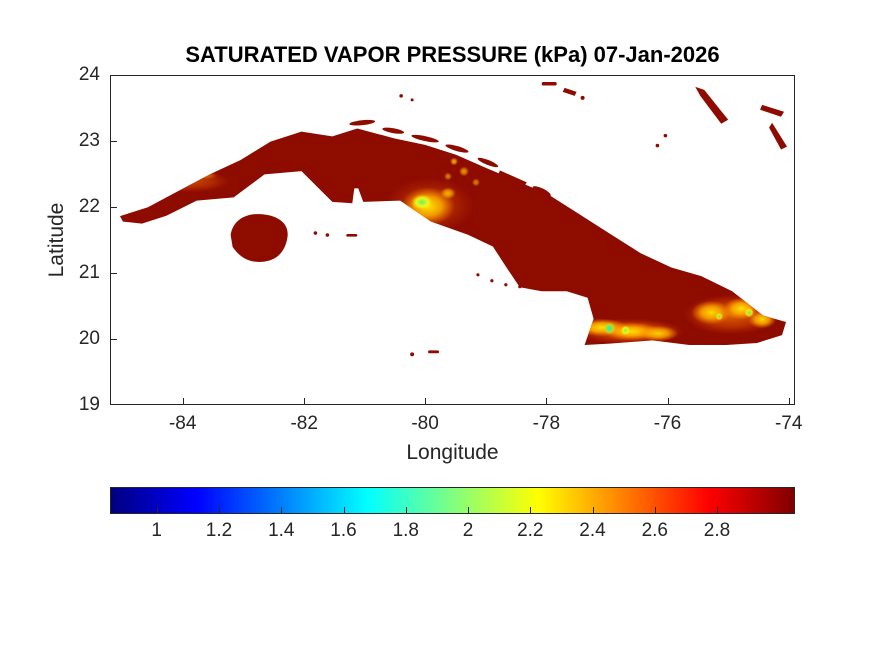 This screenshot has height=656, width=875. Describe the element at coordinates (219, 530) in the screenshot. I see `colorbar-tick-label: 1.2` at that location.